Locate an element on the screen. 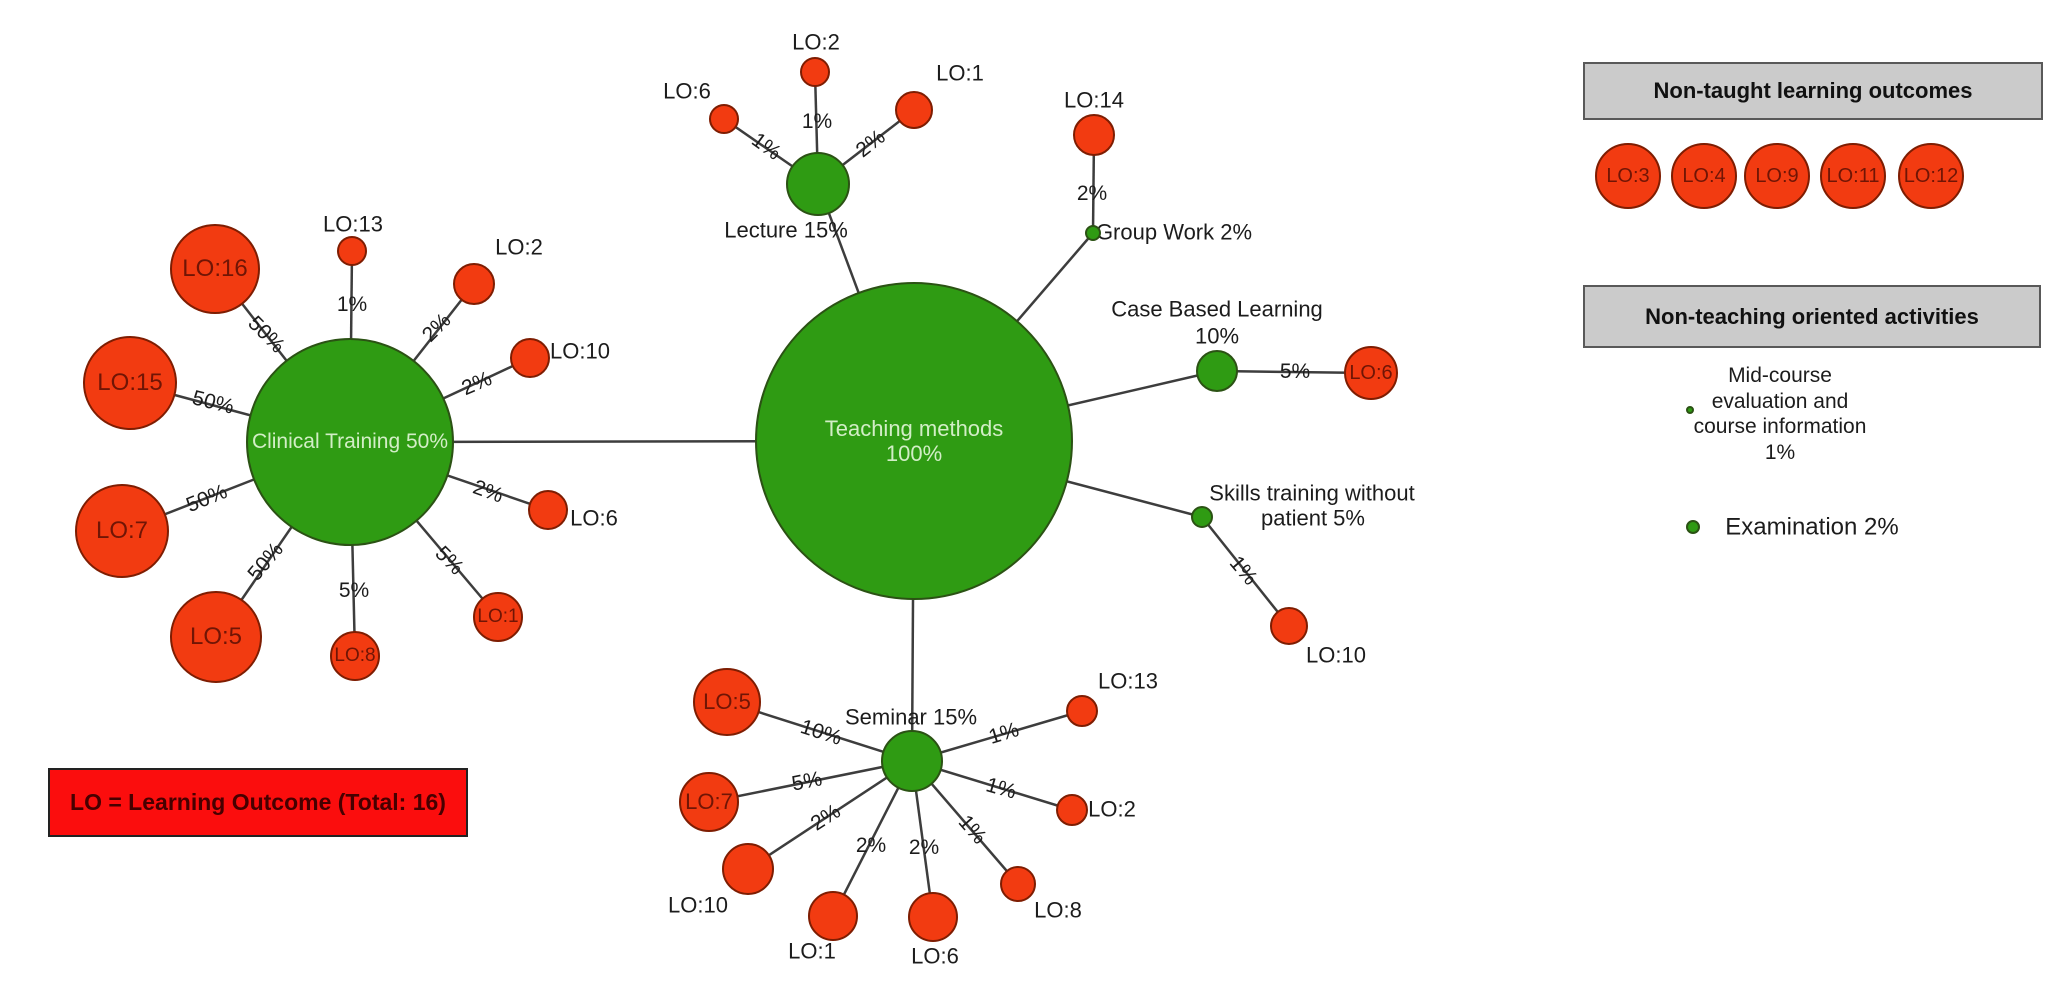 Image resolution: width=2059 pixels, height=1001 pixels. label-lo10-skills: LO:10 is located at coordinates (1336, 655).